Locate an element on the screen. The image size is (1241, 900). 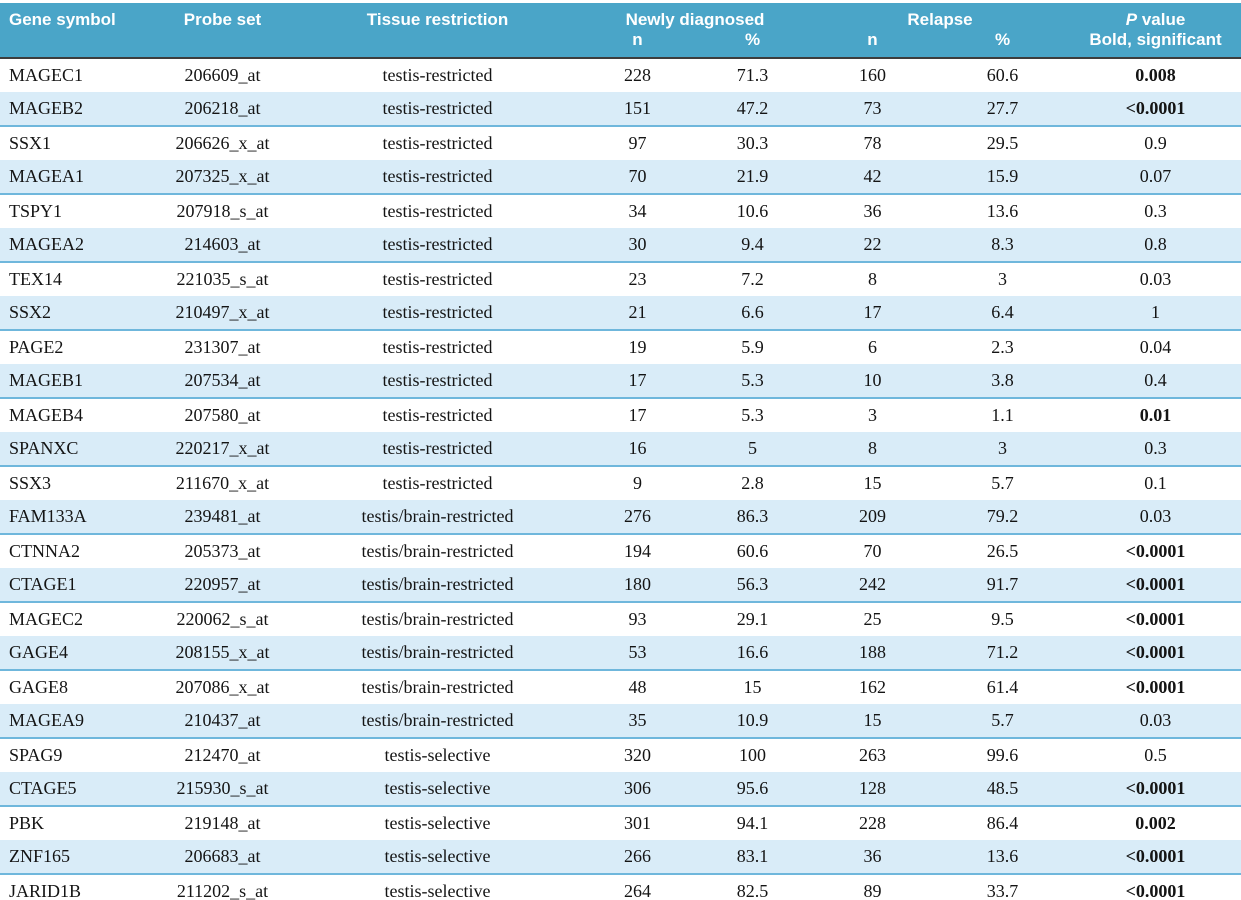
cell-probe-set: 210437_at is located at coordinates (222, 721).